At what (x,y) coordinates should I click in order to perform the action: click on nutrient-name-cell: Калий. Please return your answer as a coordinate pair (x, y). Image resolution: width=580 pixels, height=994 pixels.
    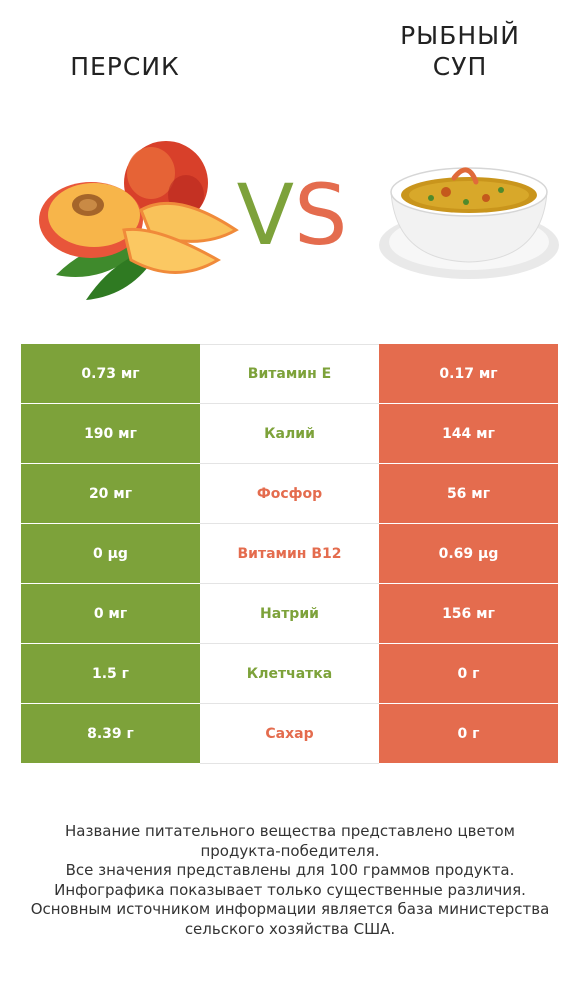
    Looking at the image, I should click on (289, 434).